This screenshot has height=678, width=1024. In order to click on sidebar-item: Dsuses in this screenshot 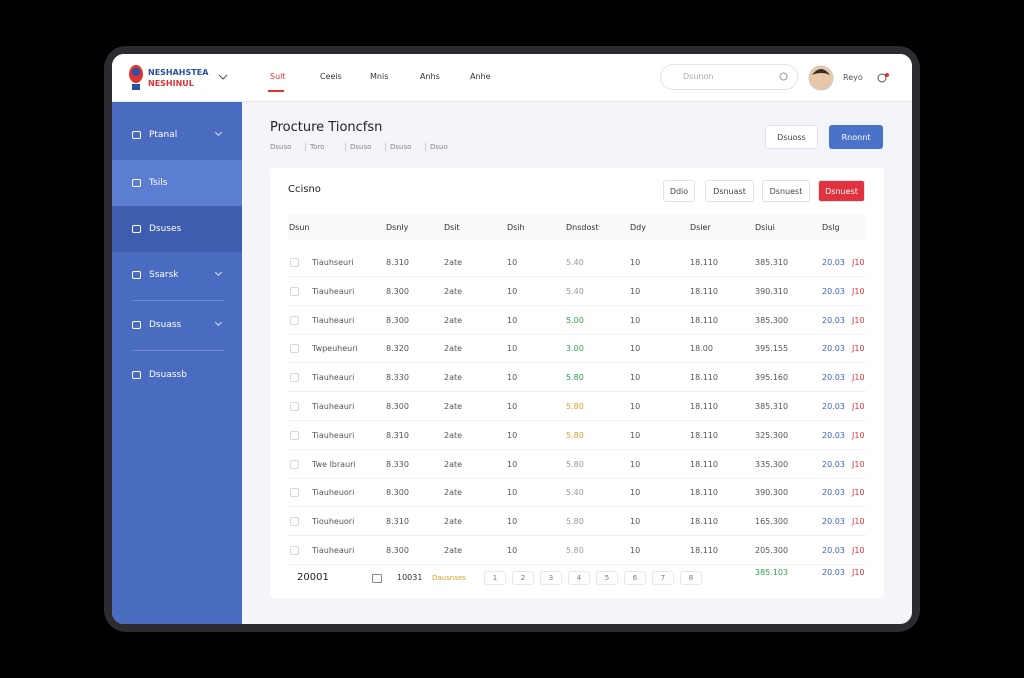, I will do `click(177, 229)`.